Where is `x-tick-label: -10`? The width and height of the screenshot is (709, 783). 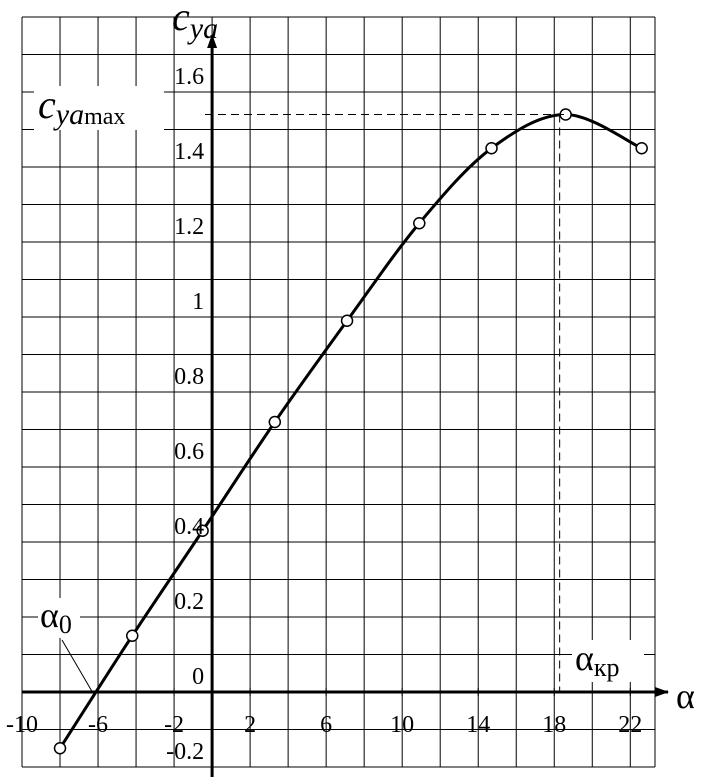
x-tick-label: -10 is located at coordinates (22, 725).